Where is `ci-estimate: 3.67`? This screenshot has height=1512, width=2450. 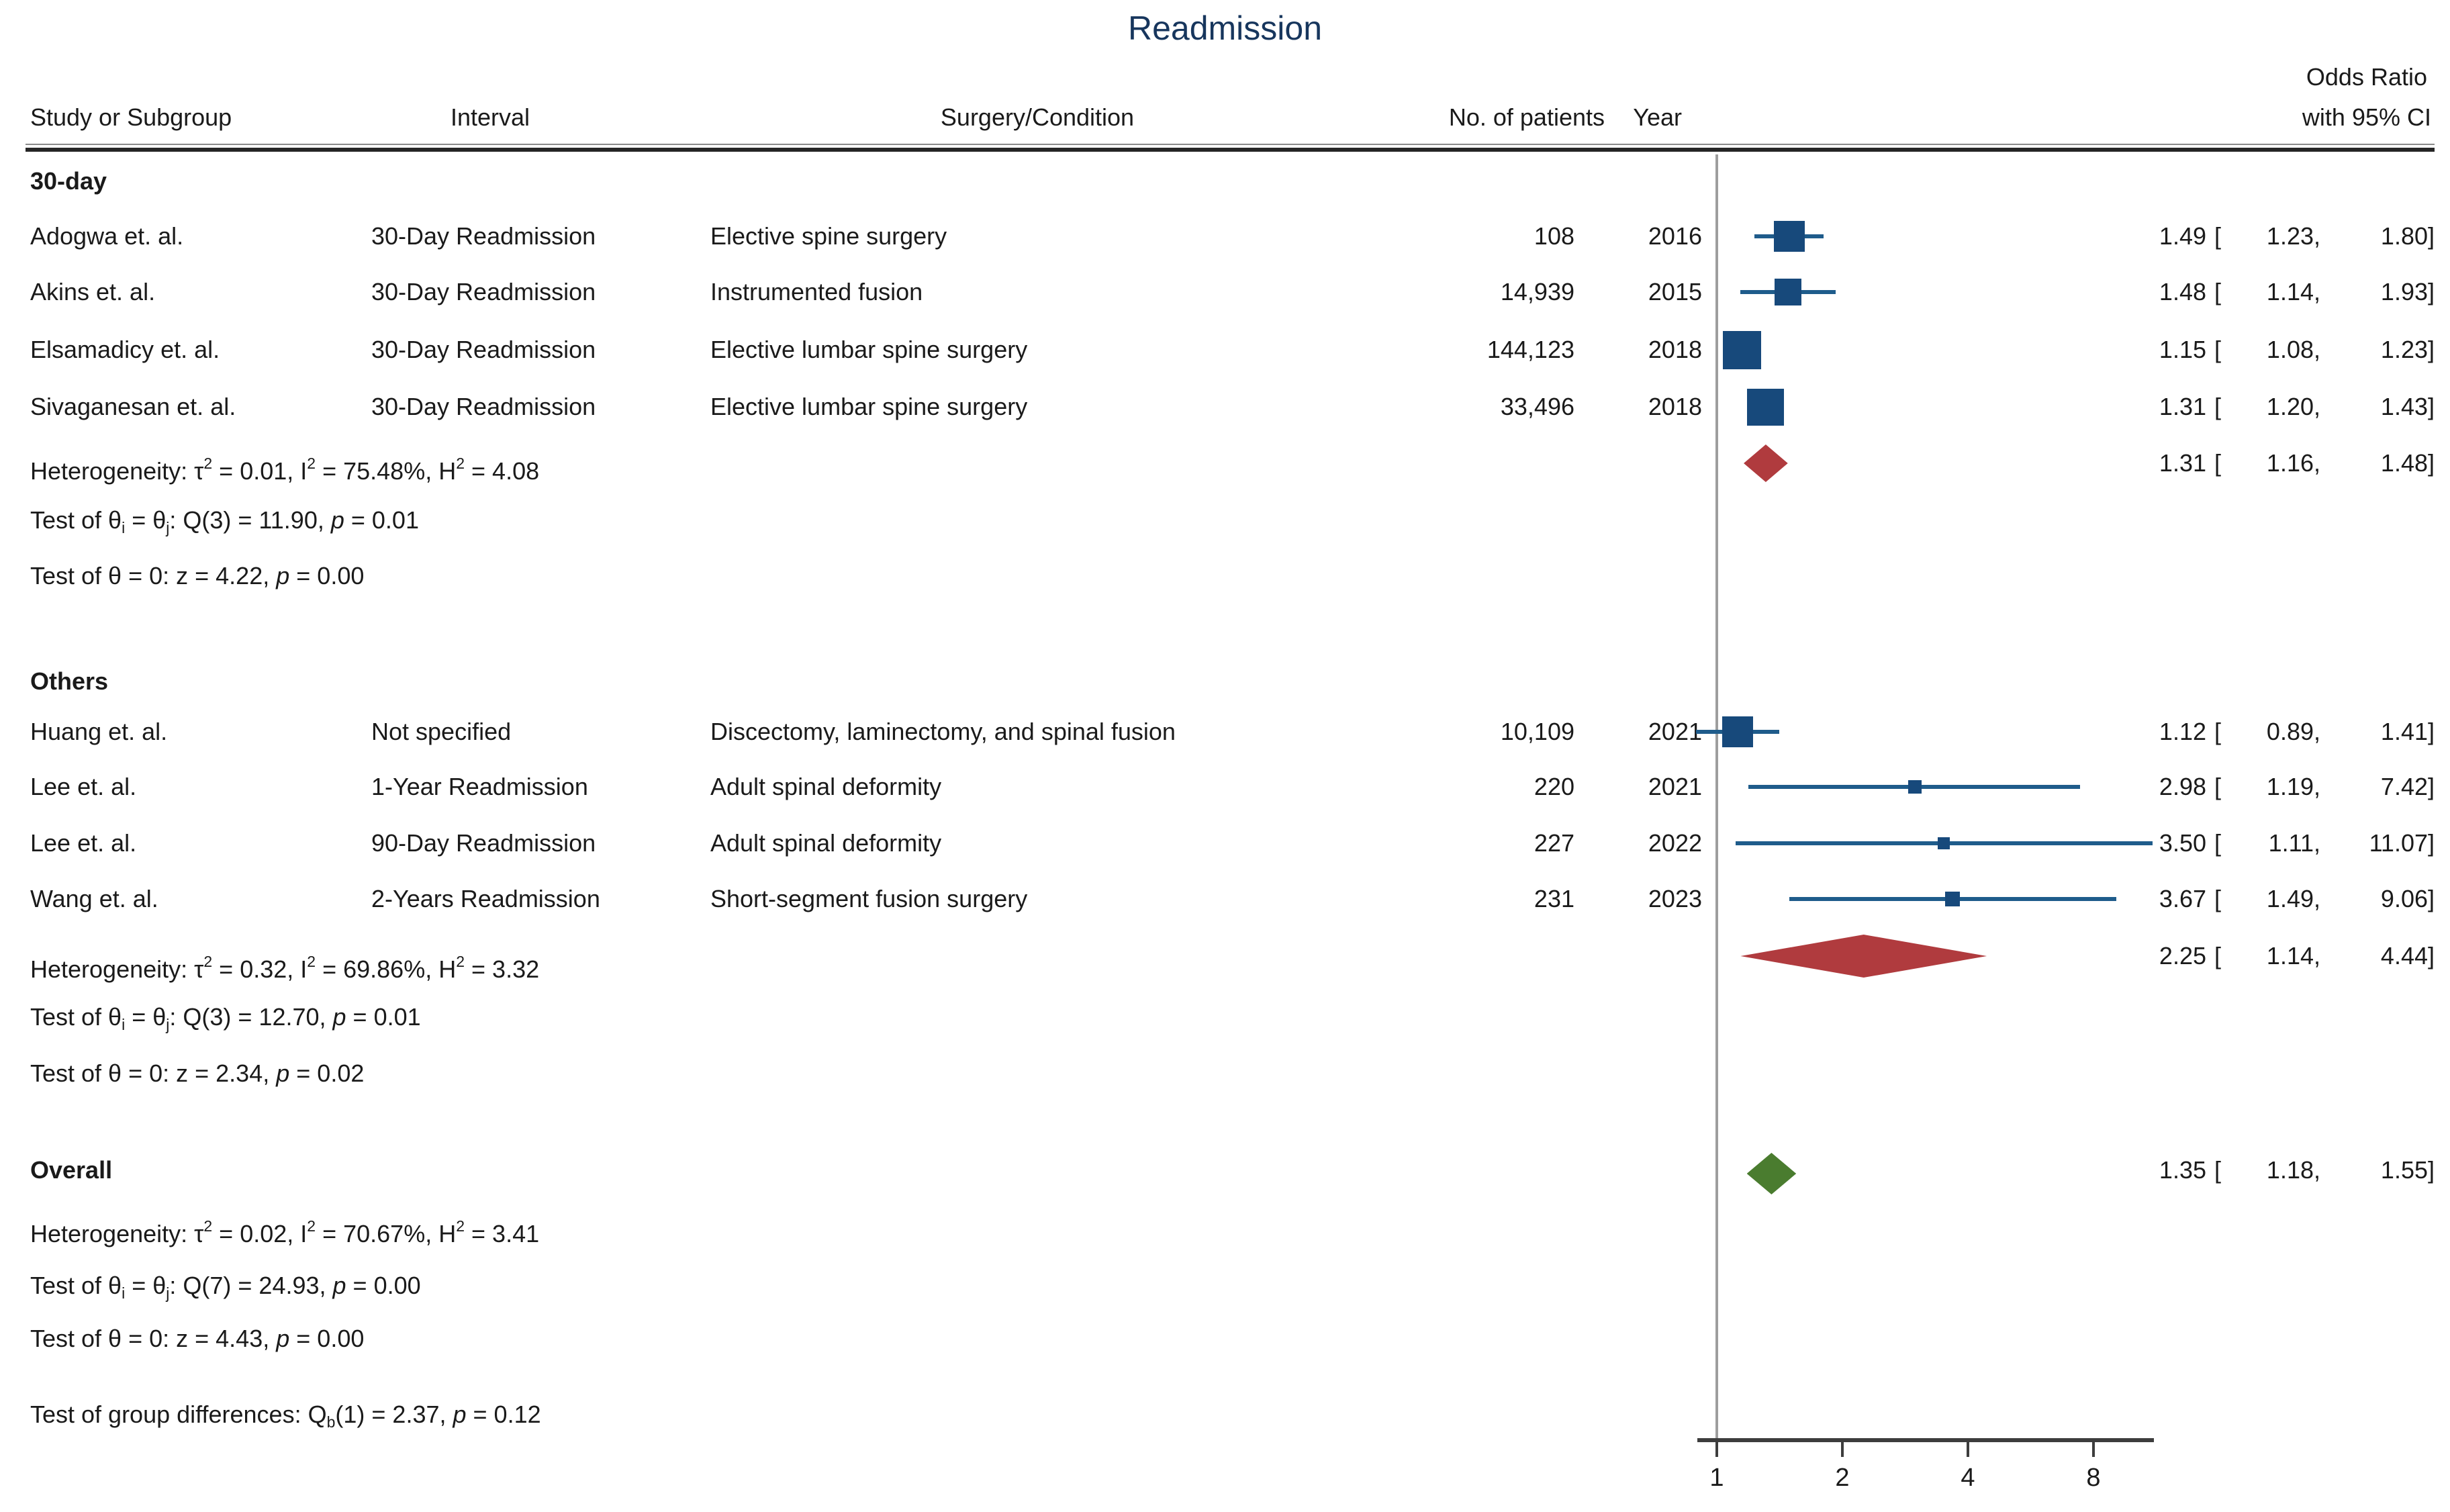
ci-estimate: 3.67 is located at coordinates (2183, 898).